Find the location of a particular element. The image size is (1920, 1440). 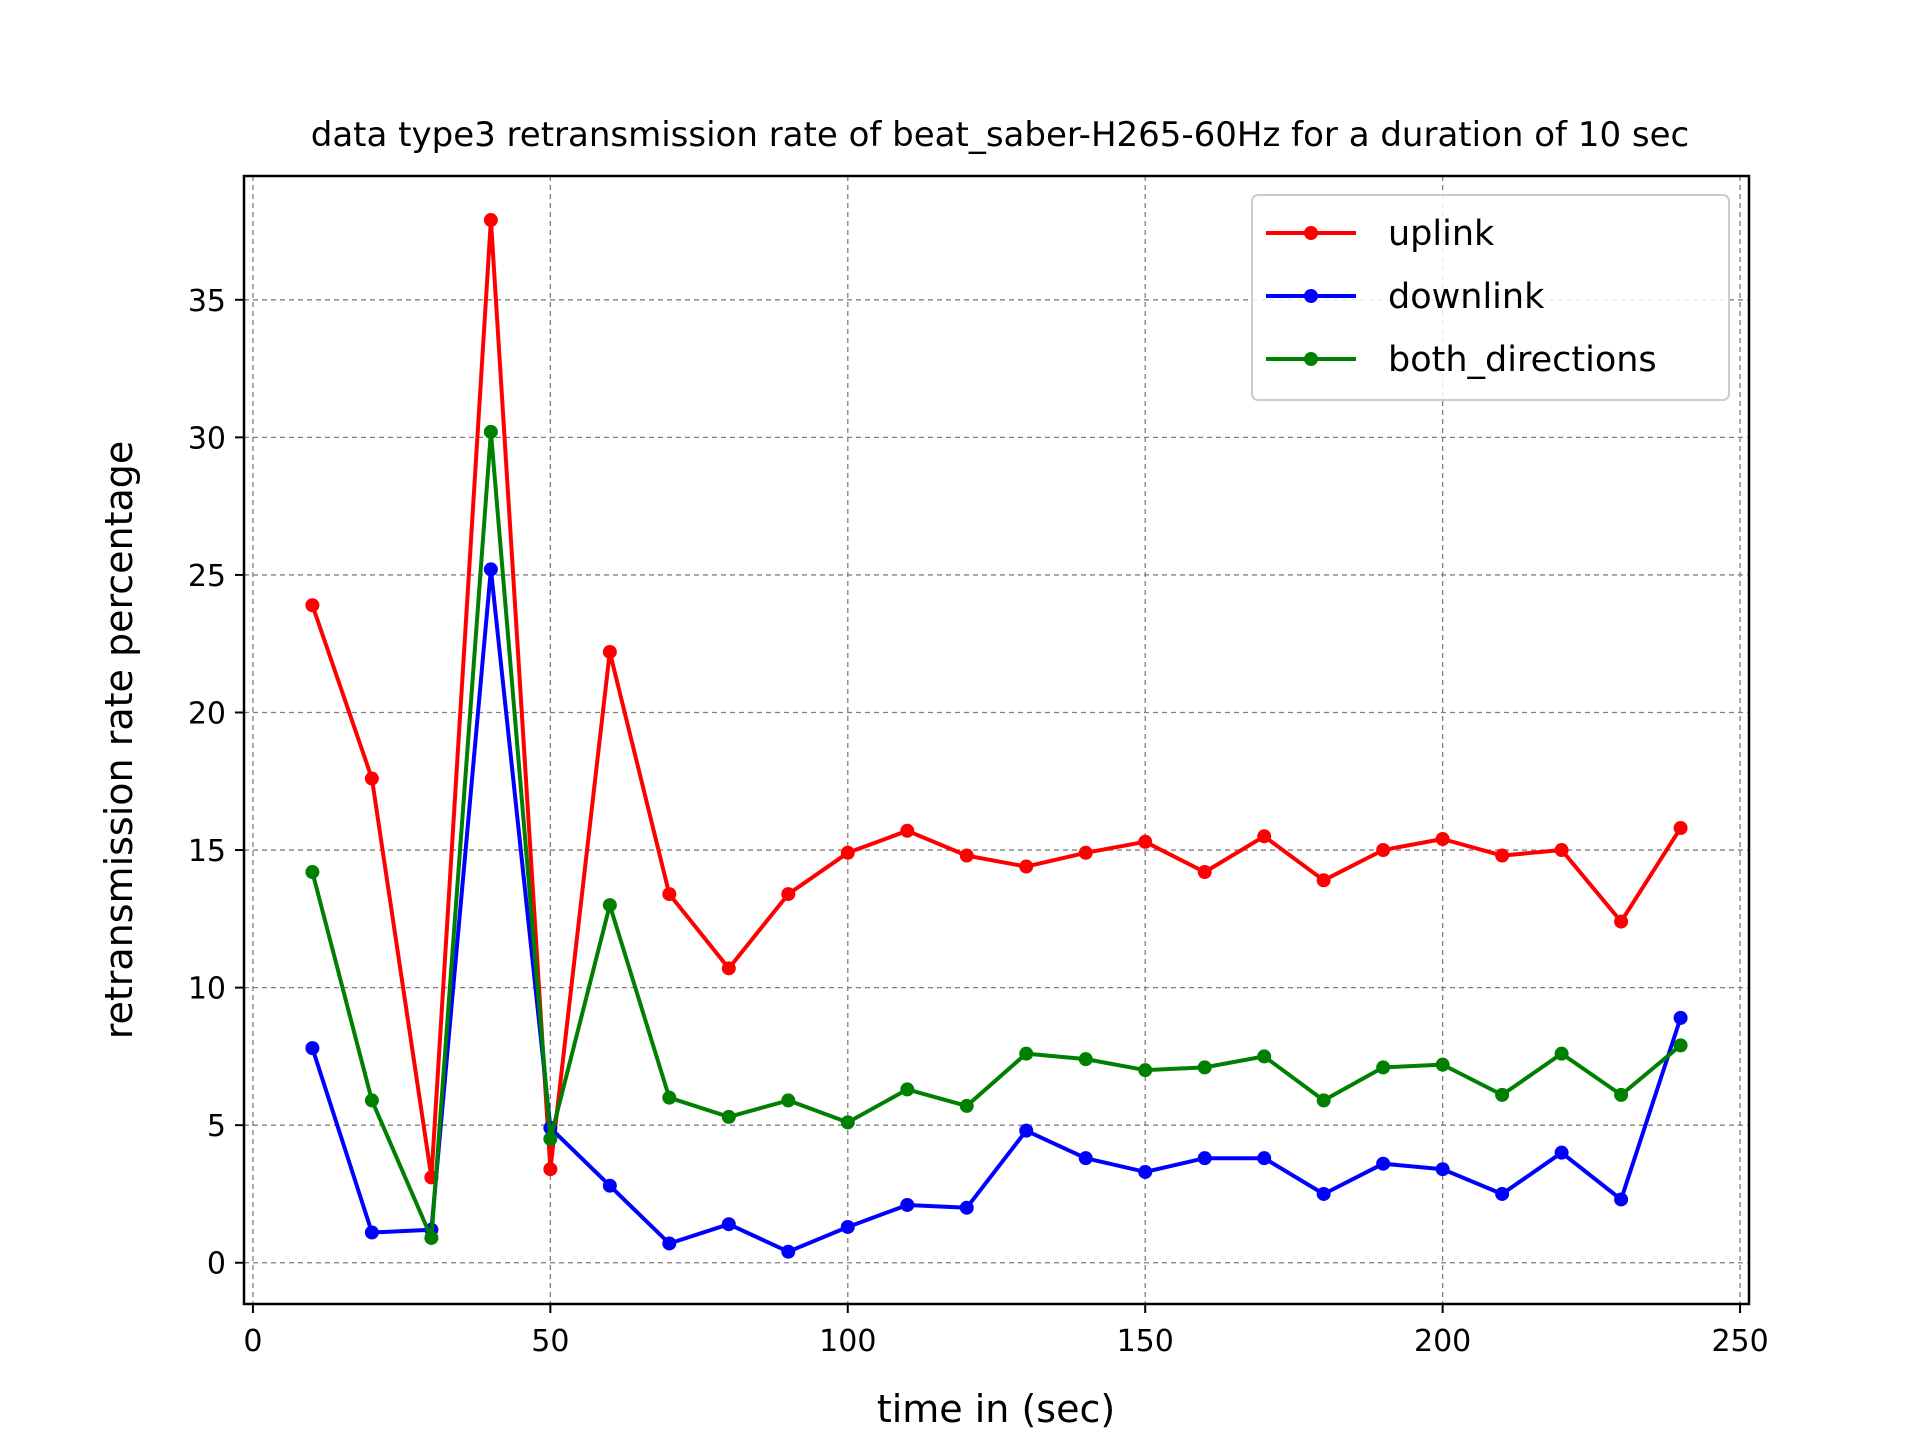

legend: uplink downlink both_directions is located at coordinates (1490, 297).